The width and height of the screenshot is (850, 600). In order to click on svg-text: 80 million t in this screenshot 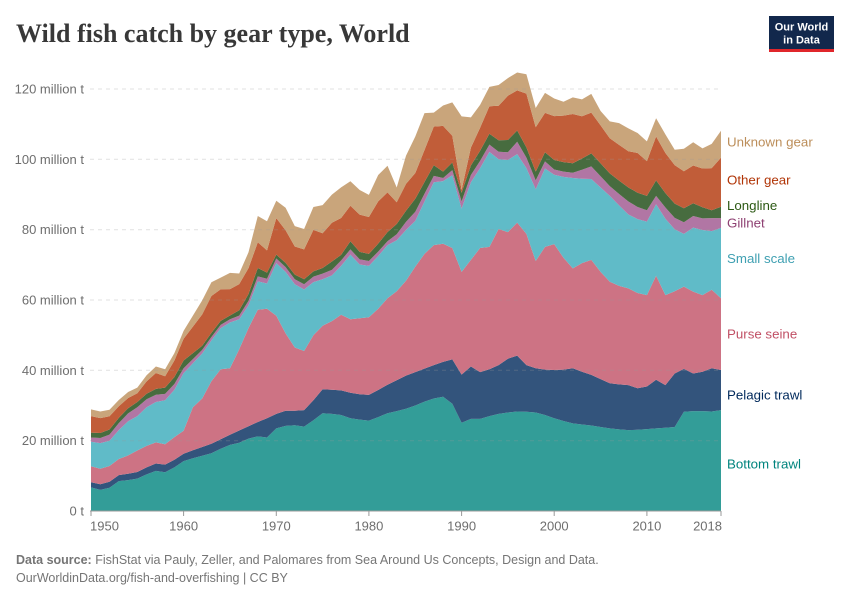, I will do `click(53, 229)`.